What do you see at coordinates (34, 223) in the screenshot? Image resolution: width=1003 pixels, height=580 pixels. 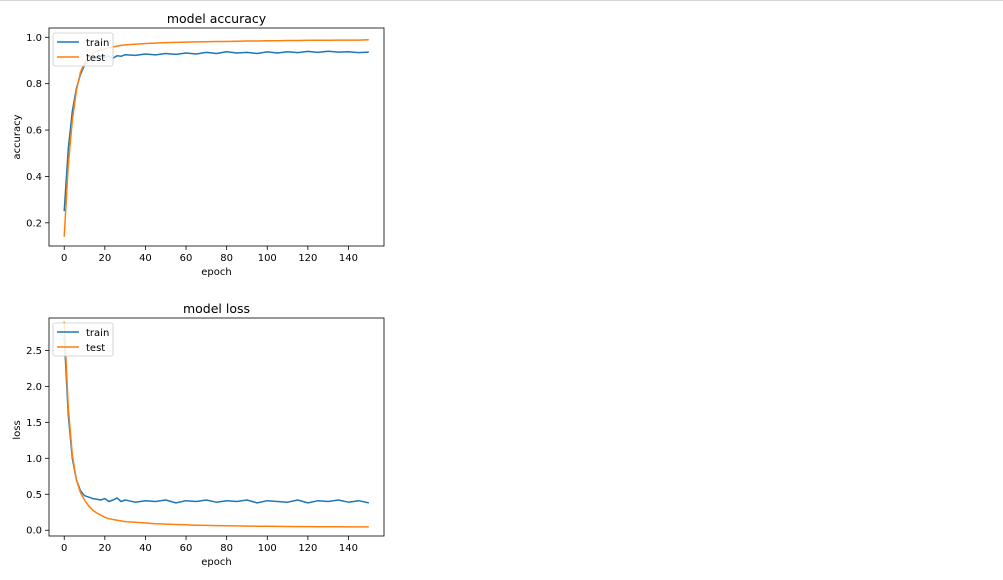 I see `y-tick-label: 0.2` at bounding box center [34, 223].